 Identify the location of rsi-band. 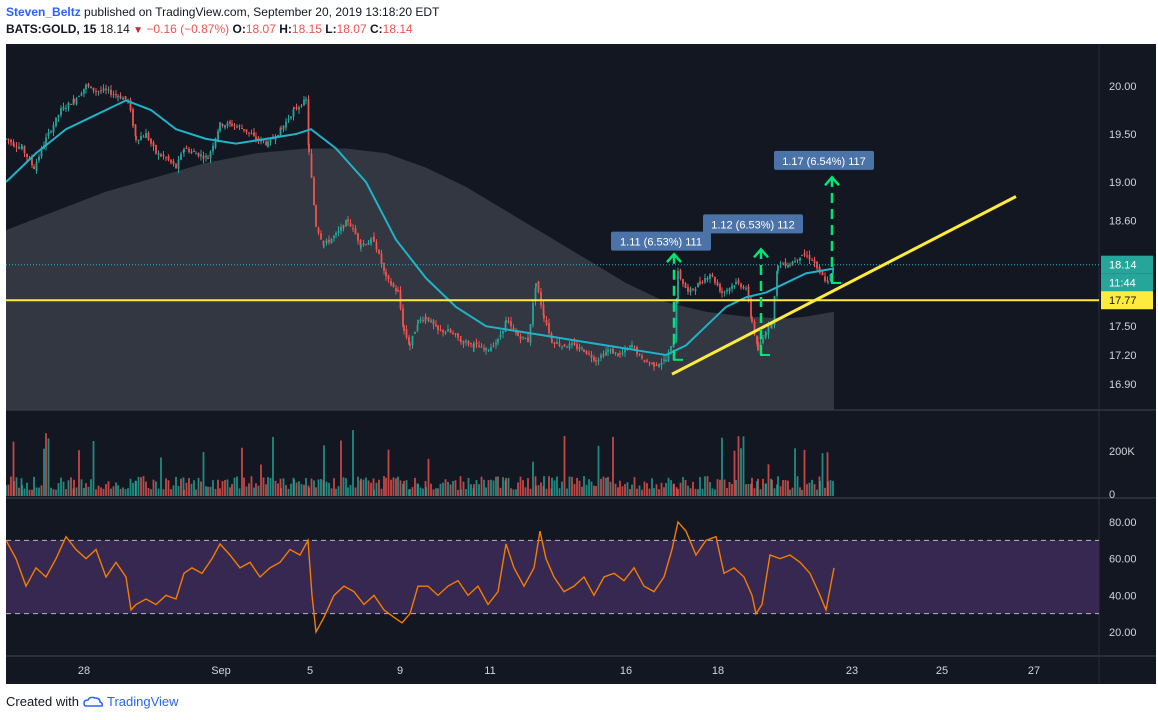
(552, 577).